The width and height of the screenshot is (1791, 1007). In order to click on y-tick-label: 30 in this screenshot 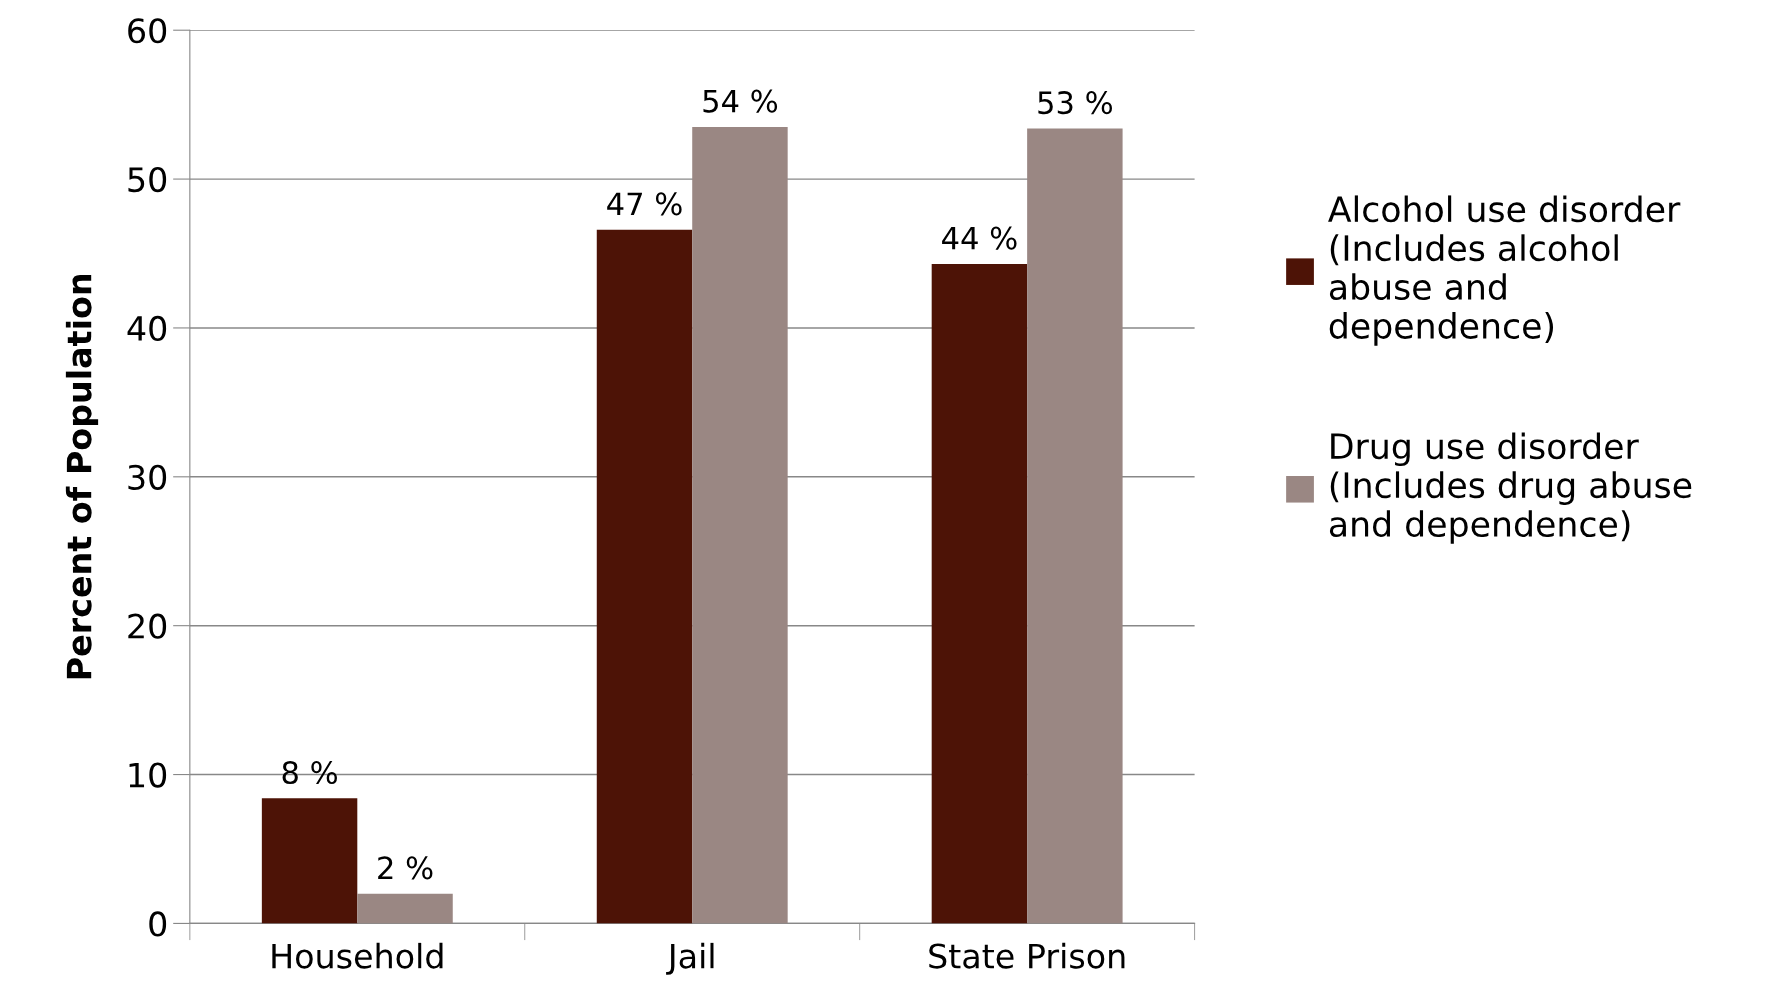, I will do `click(147, 477)`.